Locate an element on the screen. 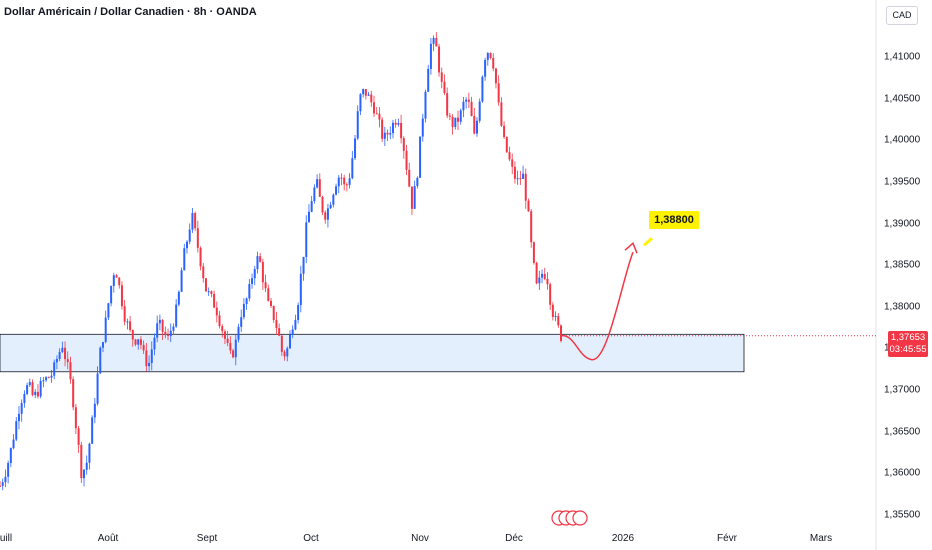 The height and width of the screenshot is (550, 932). y-tick-label: 1,38000 is located at coordinates (902, 307).